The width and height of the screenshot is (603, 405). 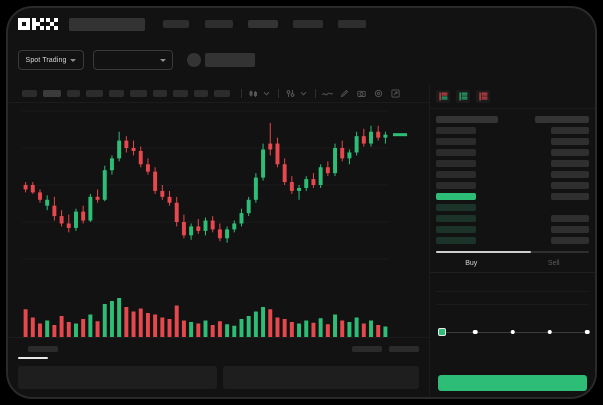 What do you see at coordinates (253, 93) in the screenshot?
I see `candlestick-chart-type-icon` at bounding box center [253, 93].